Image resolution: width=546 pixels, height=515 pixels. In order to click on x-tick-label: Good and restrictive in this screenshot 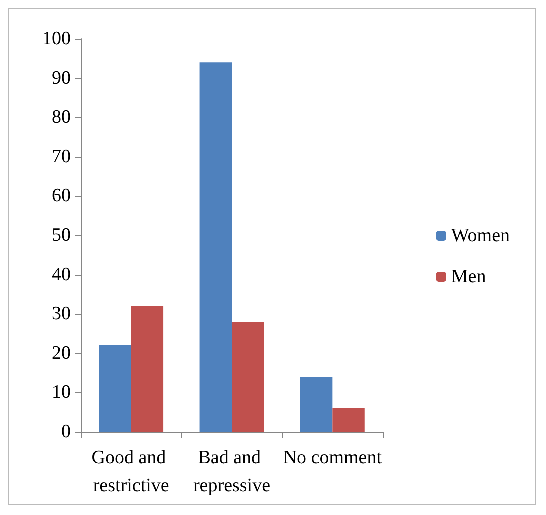, I will do `click(131, 472)`.